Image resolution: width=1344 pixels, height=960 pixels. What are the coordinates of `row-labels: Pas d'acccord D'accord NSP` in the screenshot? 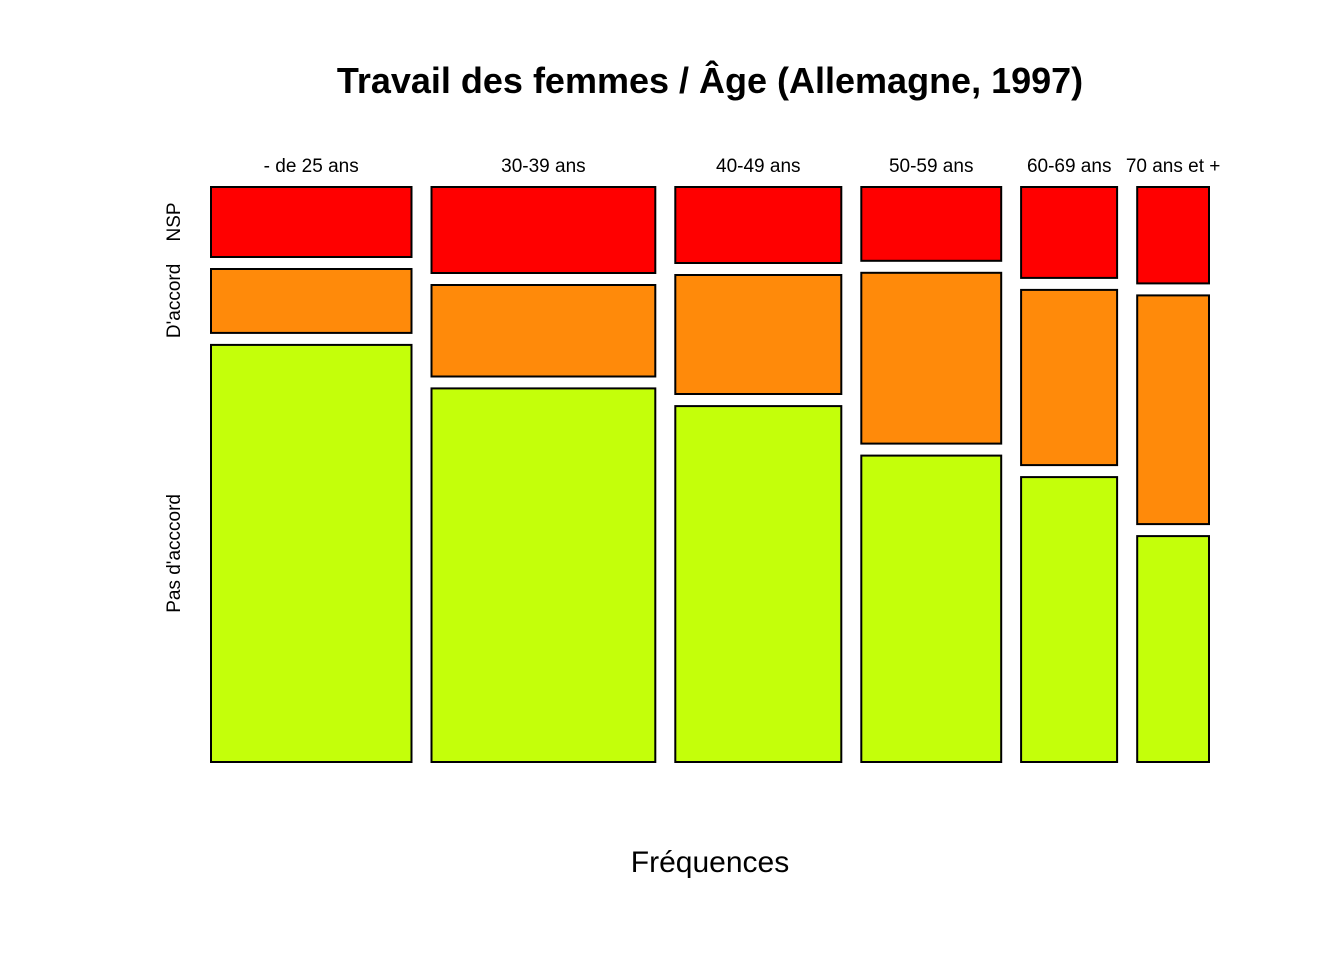 It's located at (174, 407).